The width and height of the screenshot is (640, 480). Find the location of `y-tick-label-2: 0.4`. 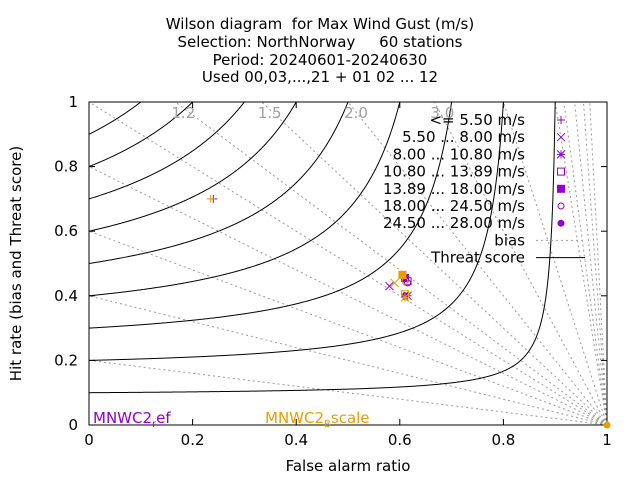

y-tick-label-2: 0.4 is located at coordinates (66, 296).